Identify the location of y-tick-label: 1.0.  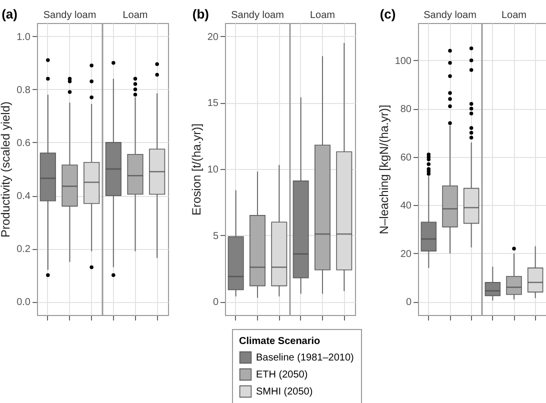
(23, 37).